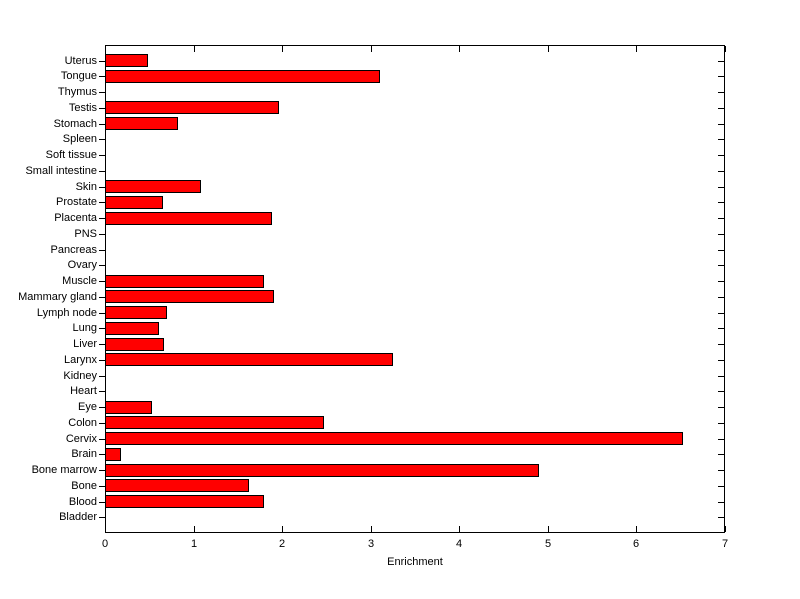 This screenshot has width=800, height=599. Describe the element at coordinates (82, 502) in the screenshot. I see `category-label: Blood` at that location.